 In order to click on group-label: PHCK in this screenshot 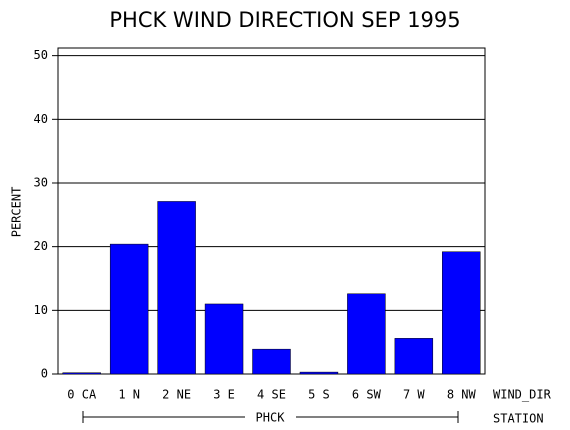, I will do `click(271, 418)`.